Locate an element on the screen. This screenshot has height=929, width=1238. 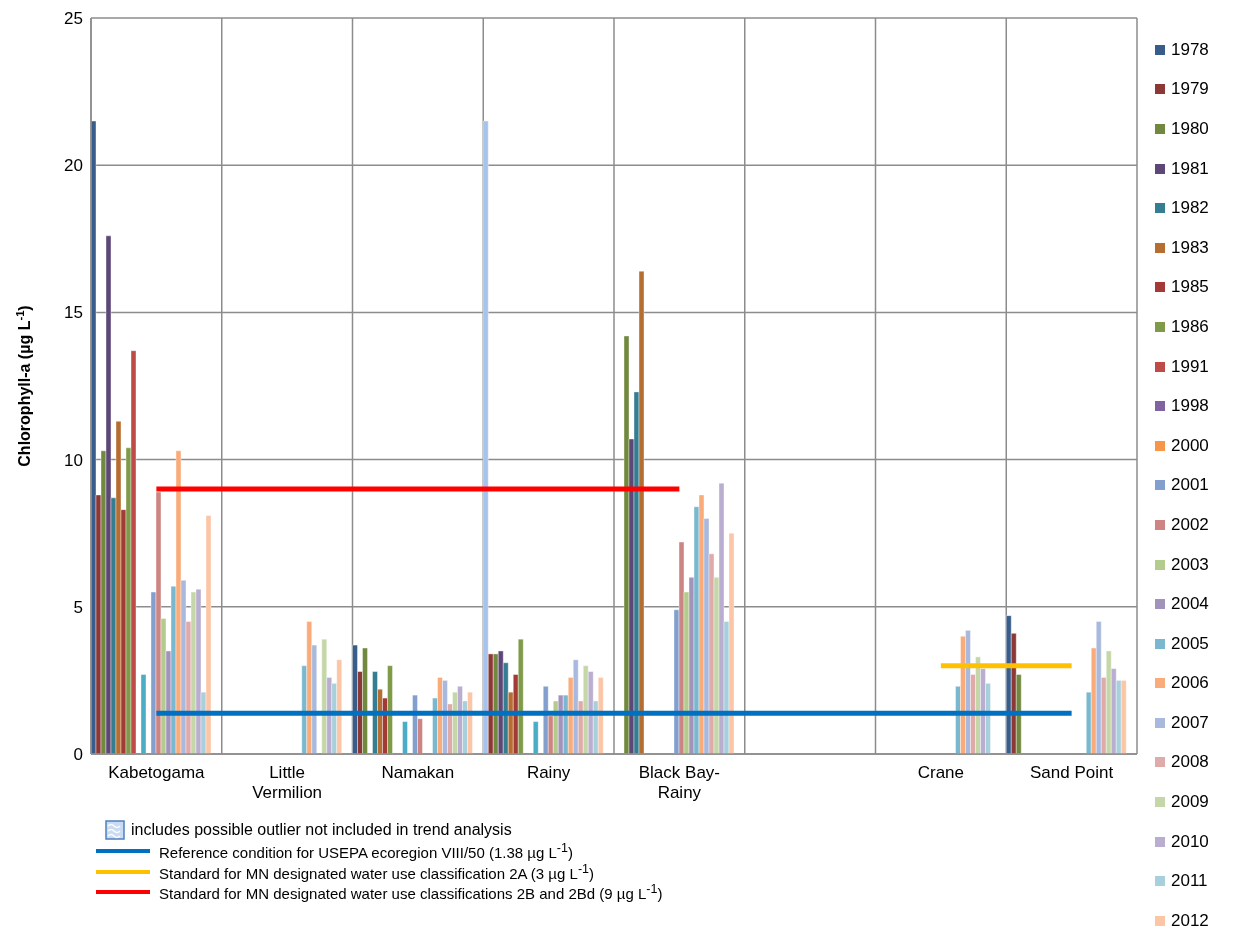
x-tick-label: Sand Point is located at coordinates (1072, 772).